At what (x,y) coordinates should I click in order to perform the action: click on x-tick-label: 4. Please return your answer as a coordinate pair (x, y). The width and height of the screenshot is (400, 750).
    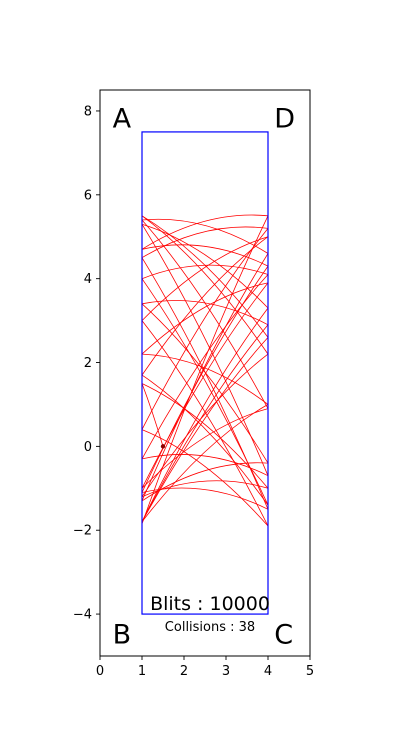
    Looking at the image, I should click on (268, 671).